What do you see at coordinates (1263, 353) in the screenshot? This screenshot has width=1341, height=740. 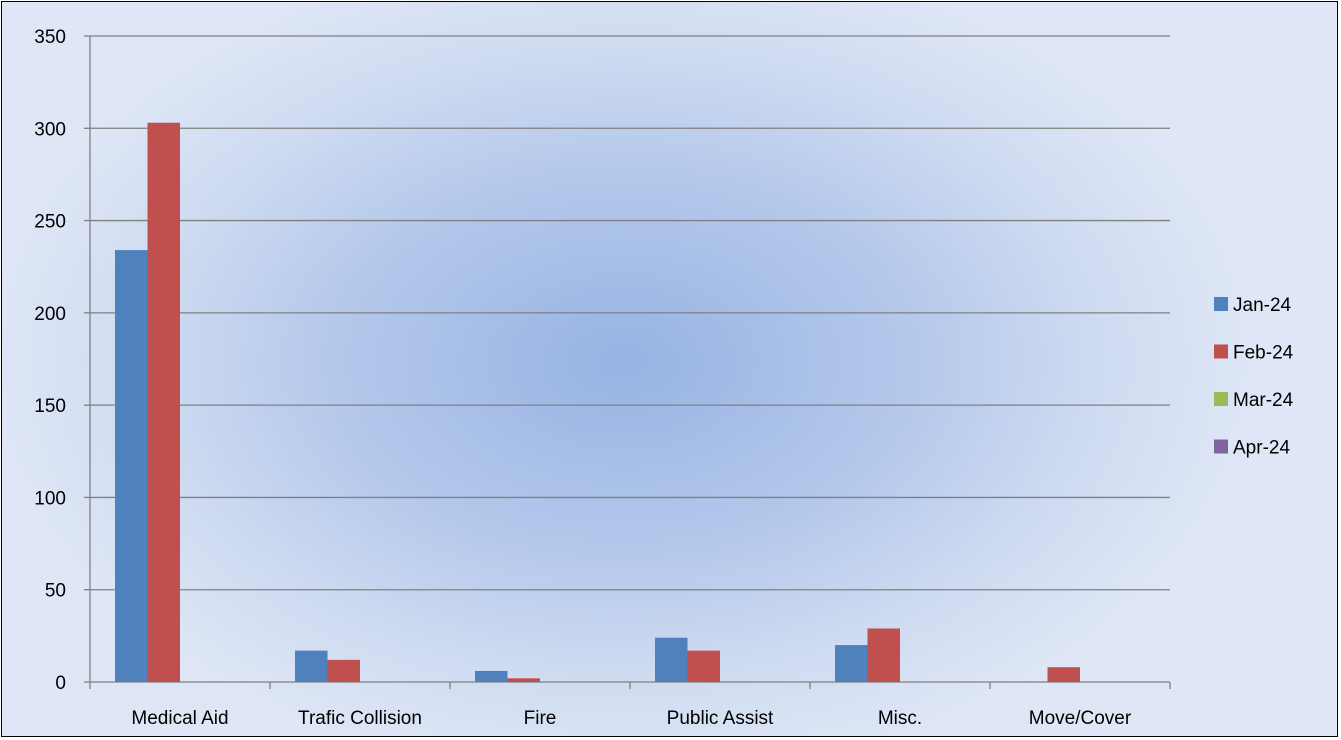 I see `legend-label: Feb-24` at bounding box center [1263, 353].